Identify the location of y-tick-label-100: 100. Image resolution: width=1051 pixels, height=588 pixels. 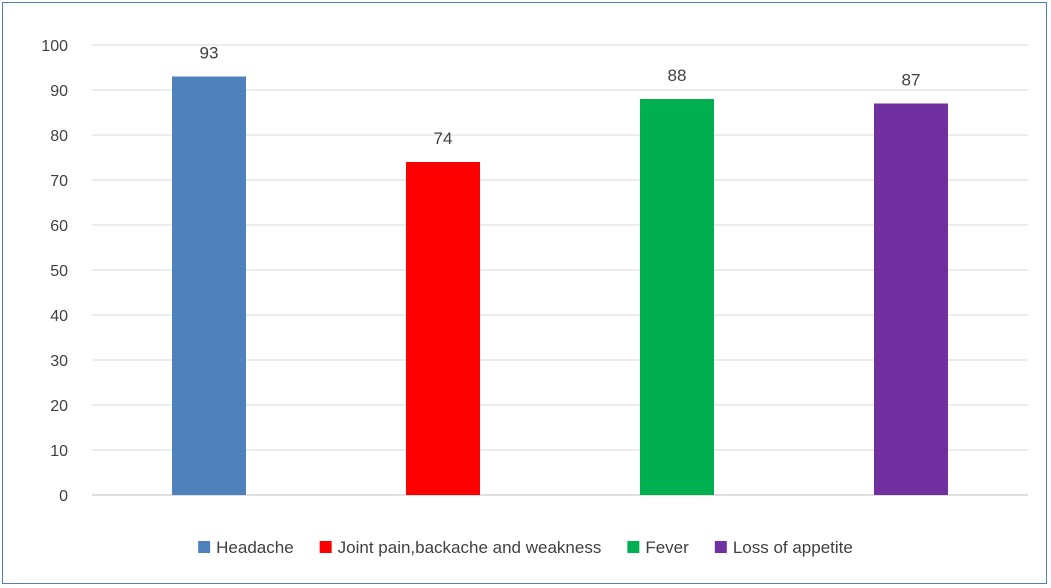
(54, 46).